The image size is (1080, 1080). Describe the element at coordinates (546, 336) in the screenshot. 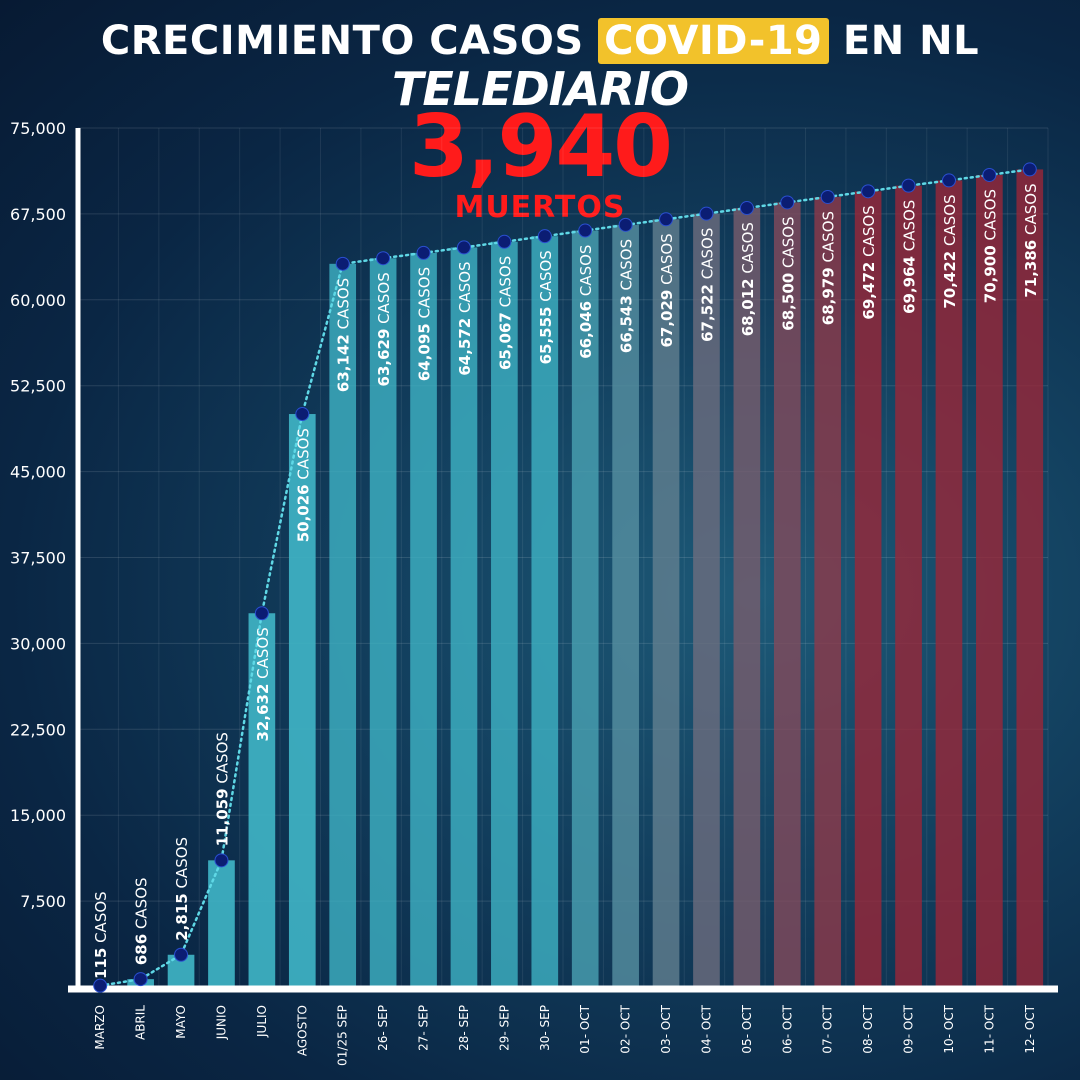

I see `data-label-value: 65,555` at that location.